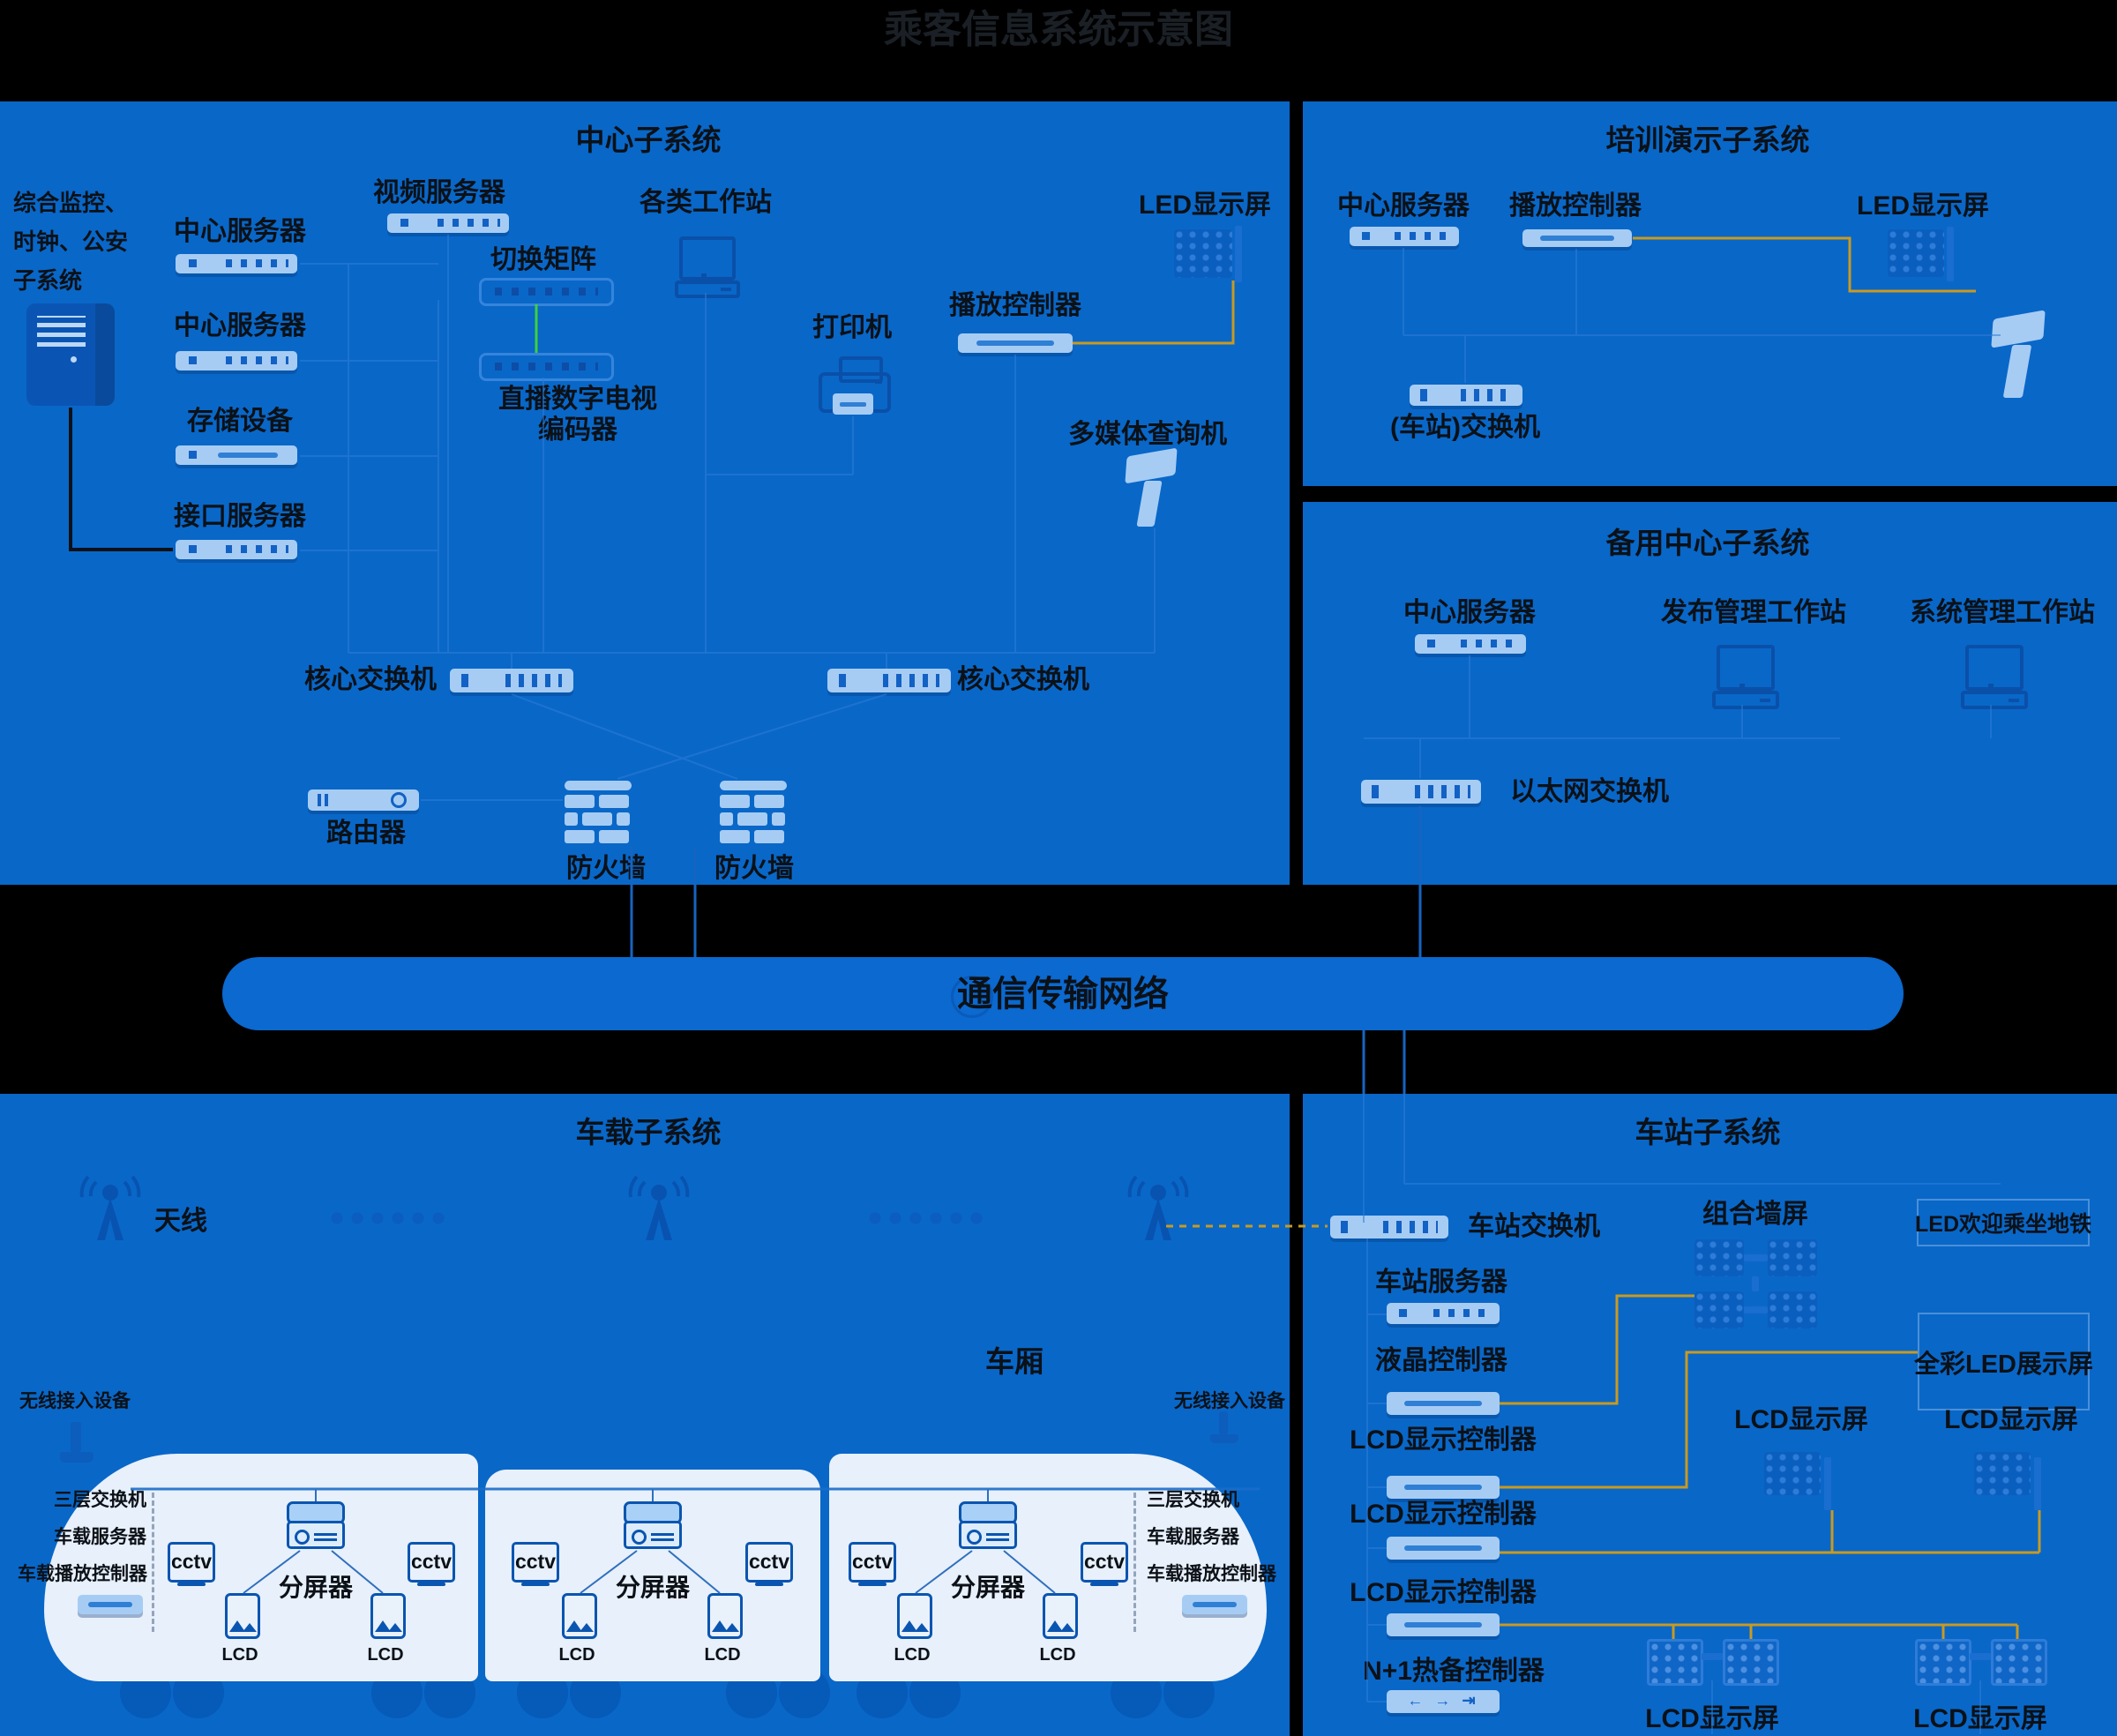 The height and width of the screenshot is (1736, 2117). Describe the element at coordinates (1469, 612) in the screenshot. I see `backup-center-server-label: 中心服务器` at that location.